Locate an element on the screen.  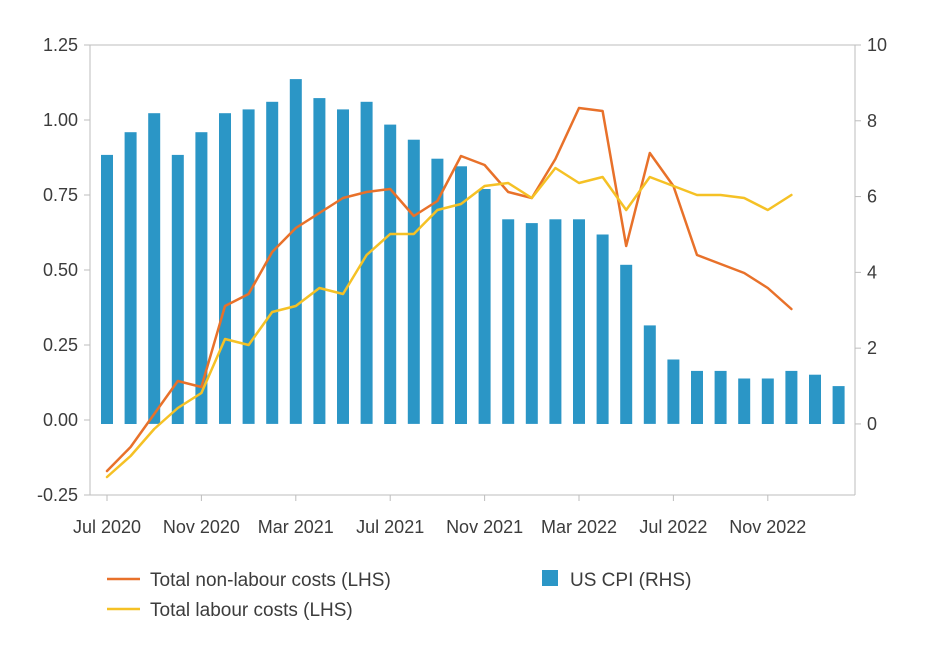
left-tick-label: 0.50 is located at coordinates (60, 270).